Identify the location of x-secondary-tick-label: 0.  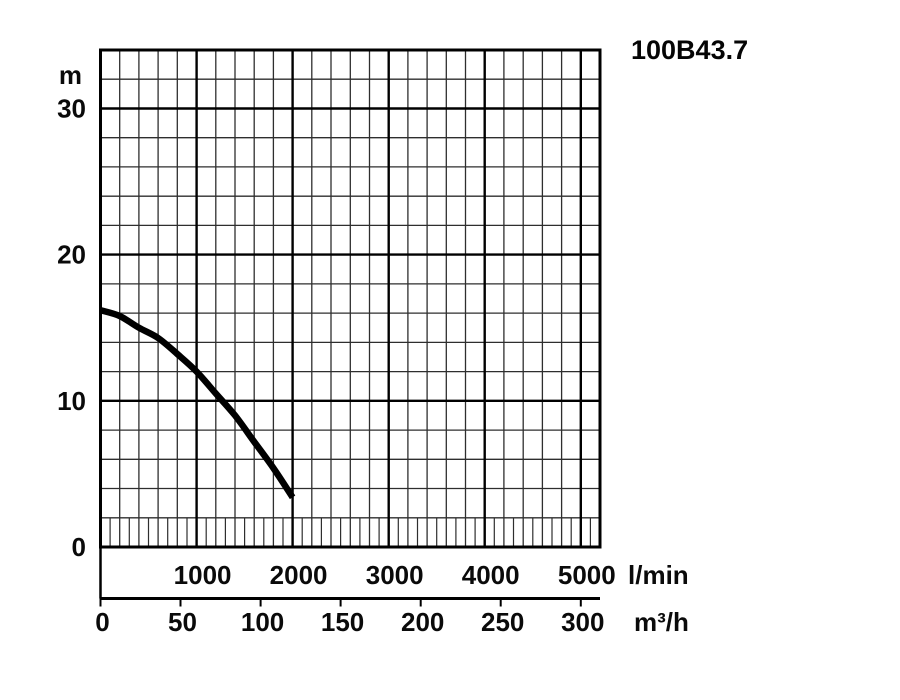
(102, 622).